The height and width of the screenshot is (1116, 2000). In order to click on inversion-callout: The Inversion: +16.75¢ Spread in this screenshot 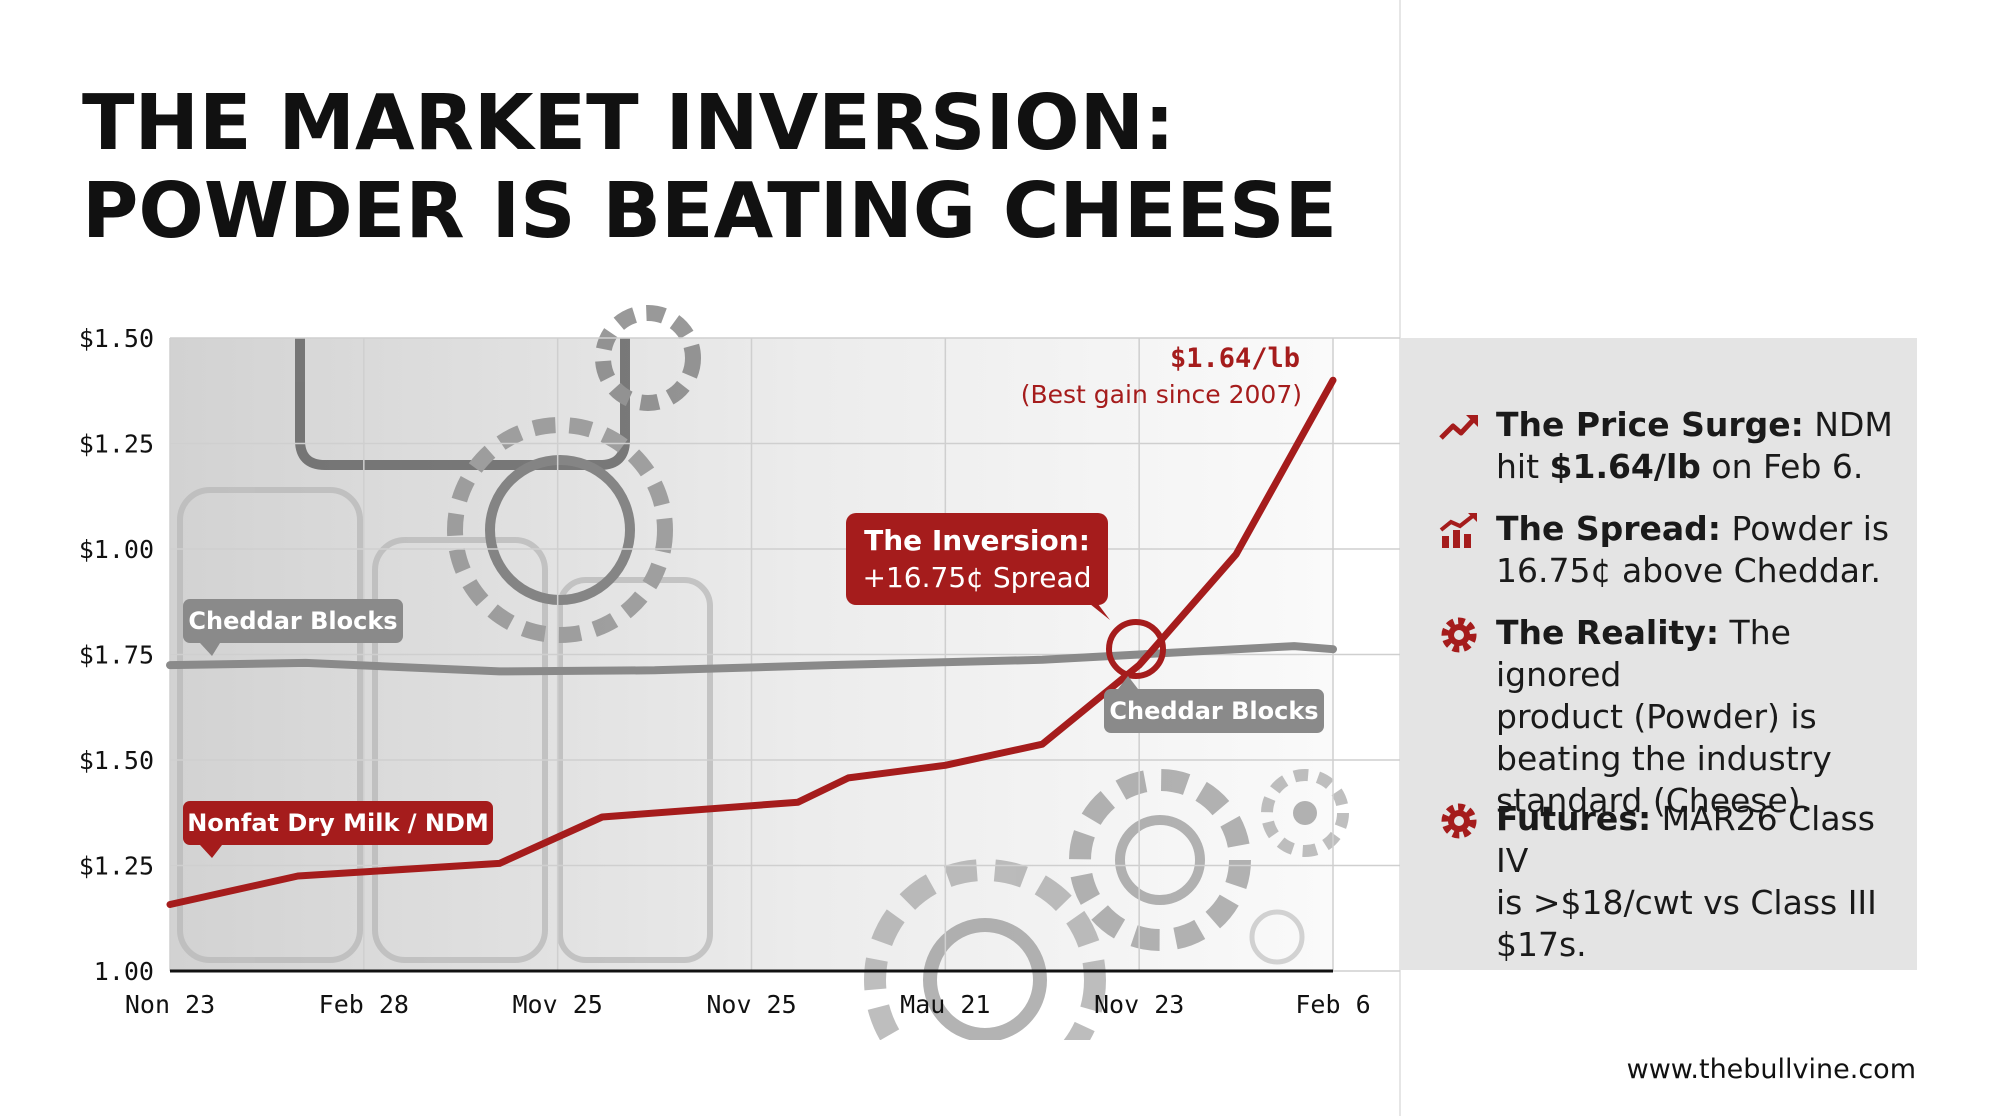, I will do `click(978, 566)`.